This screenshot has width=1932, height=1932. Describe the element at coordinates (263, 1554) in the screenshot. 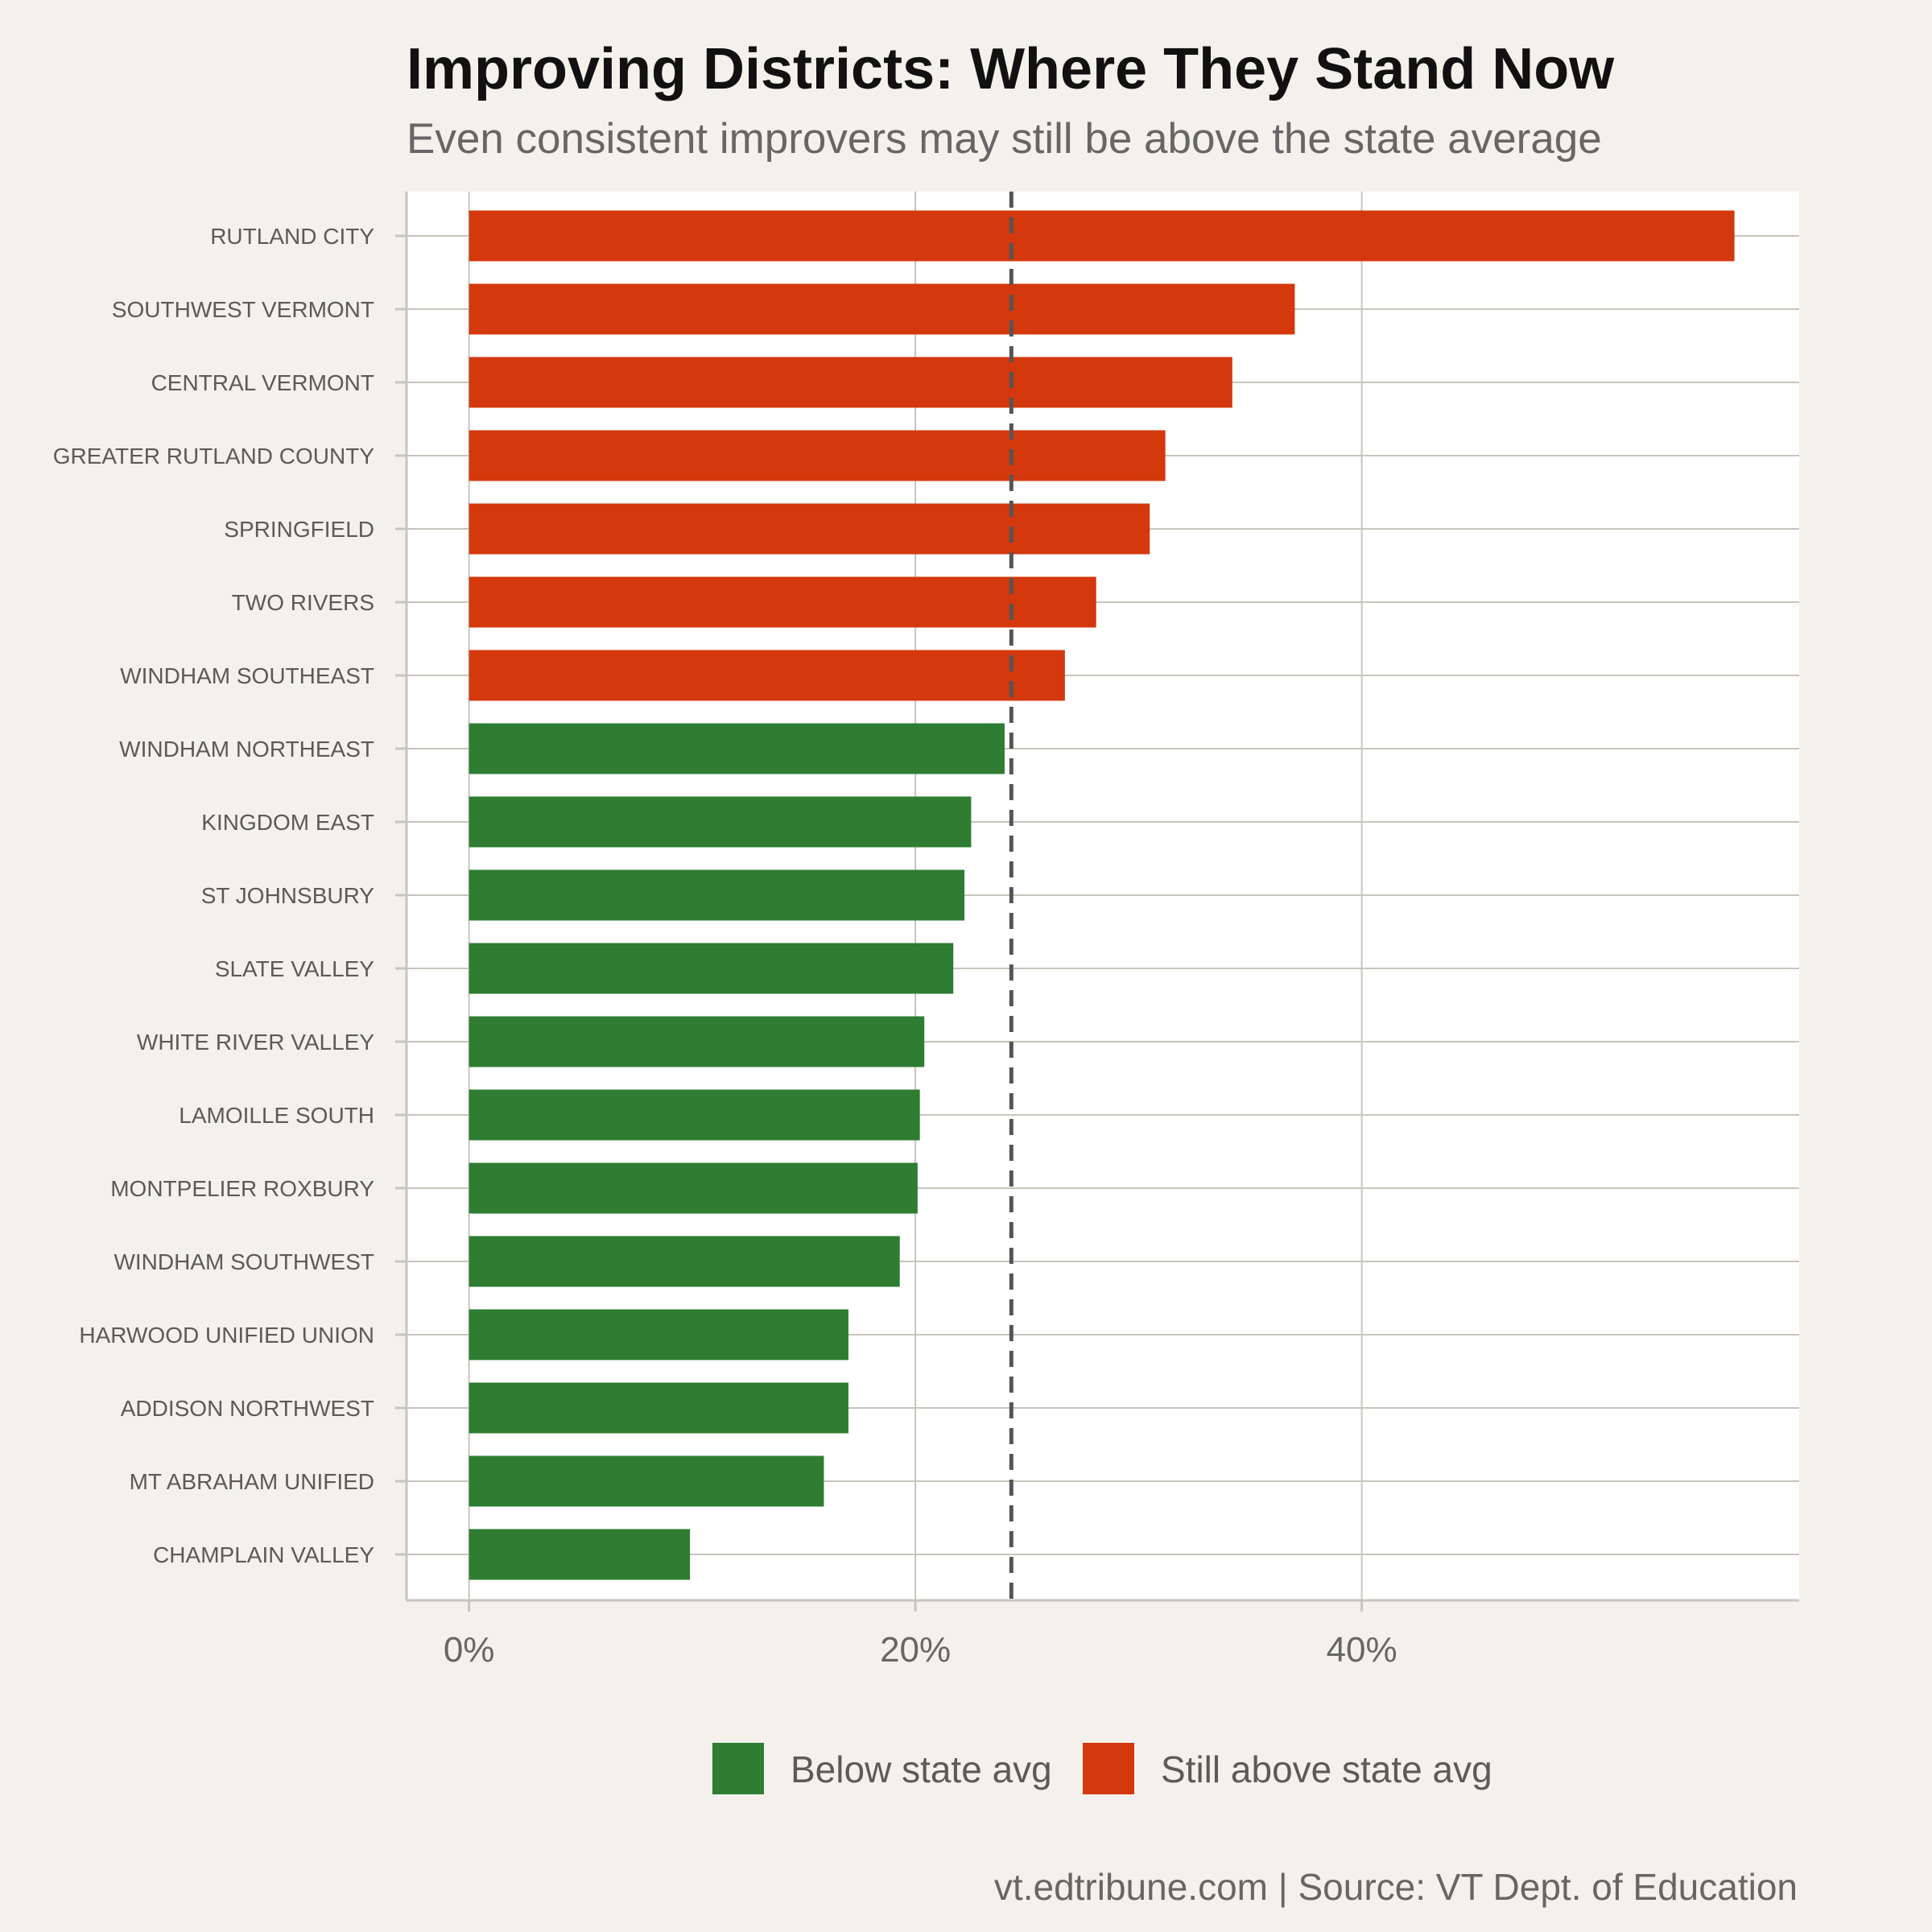

I see `category-label: CHAMPLAIN VALLEY` at that location.